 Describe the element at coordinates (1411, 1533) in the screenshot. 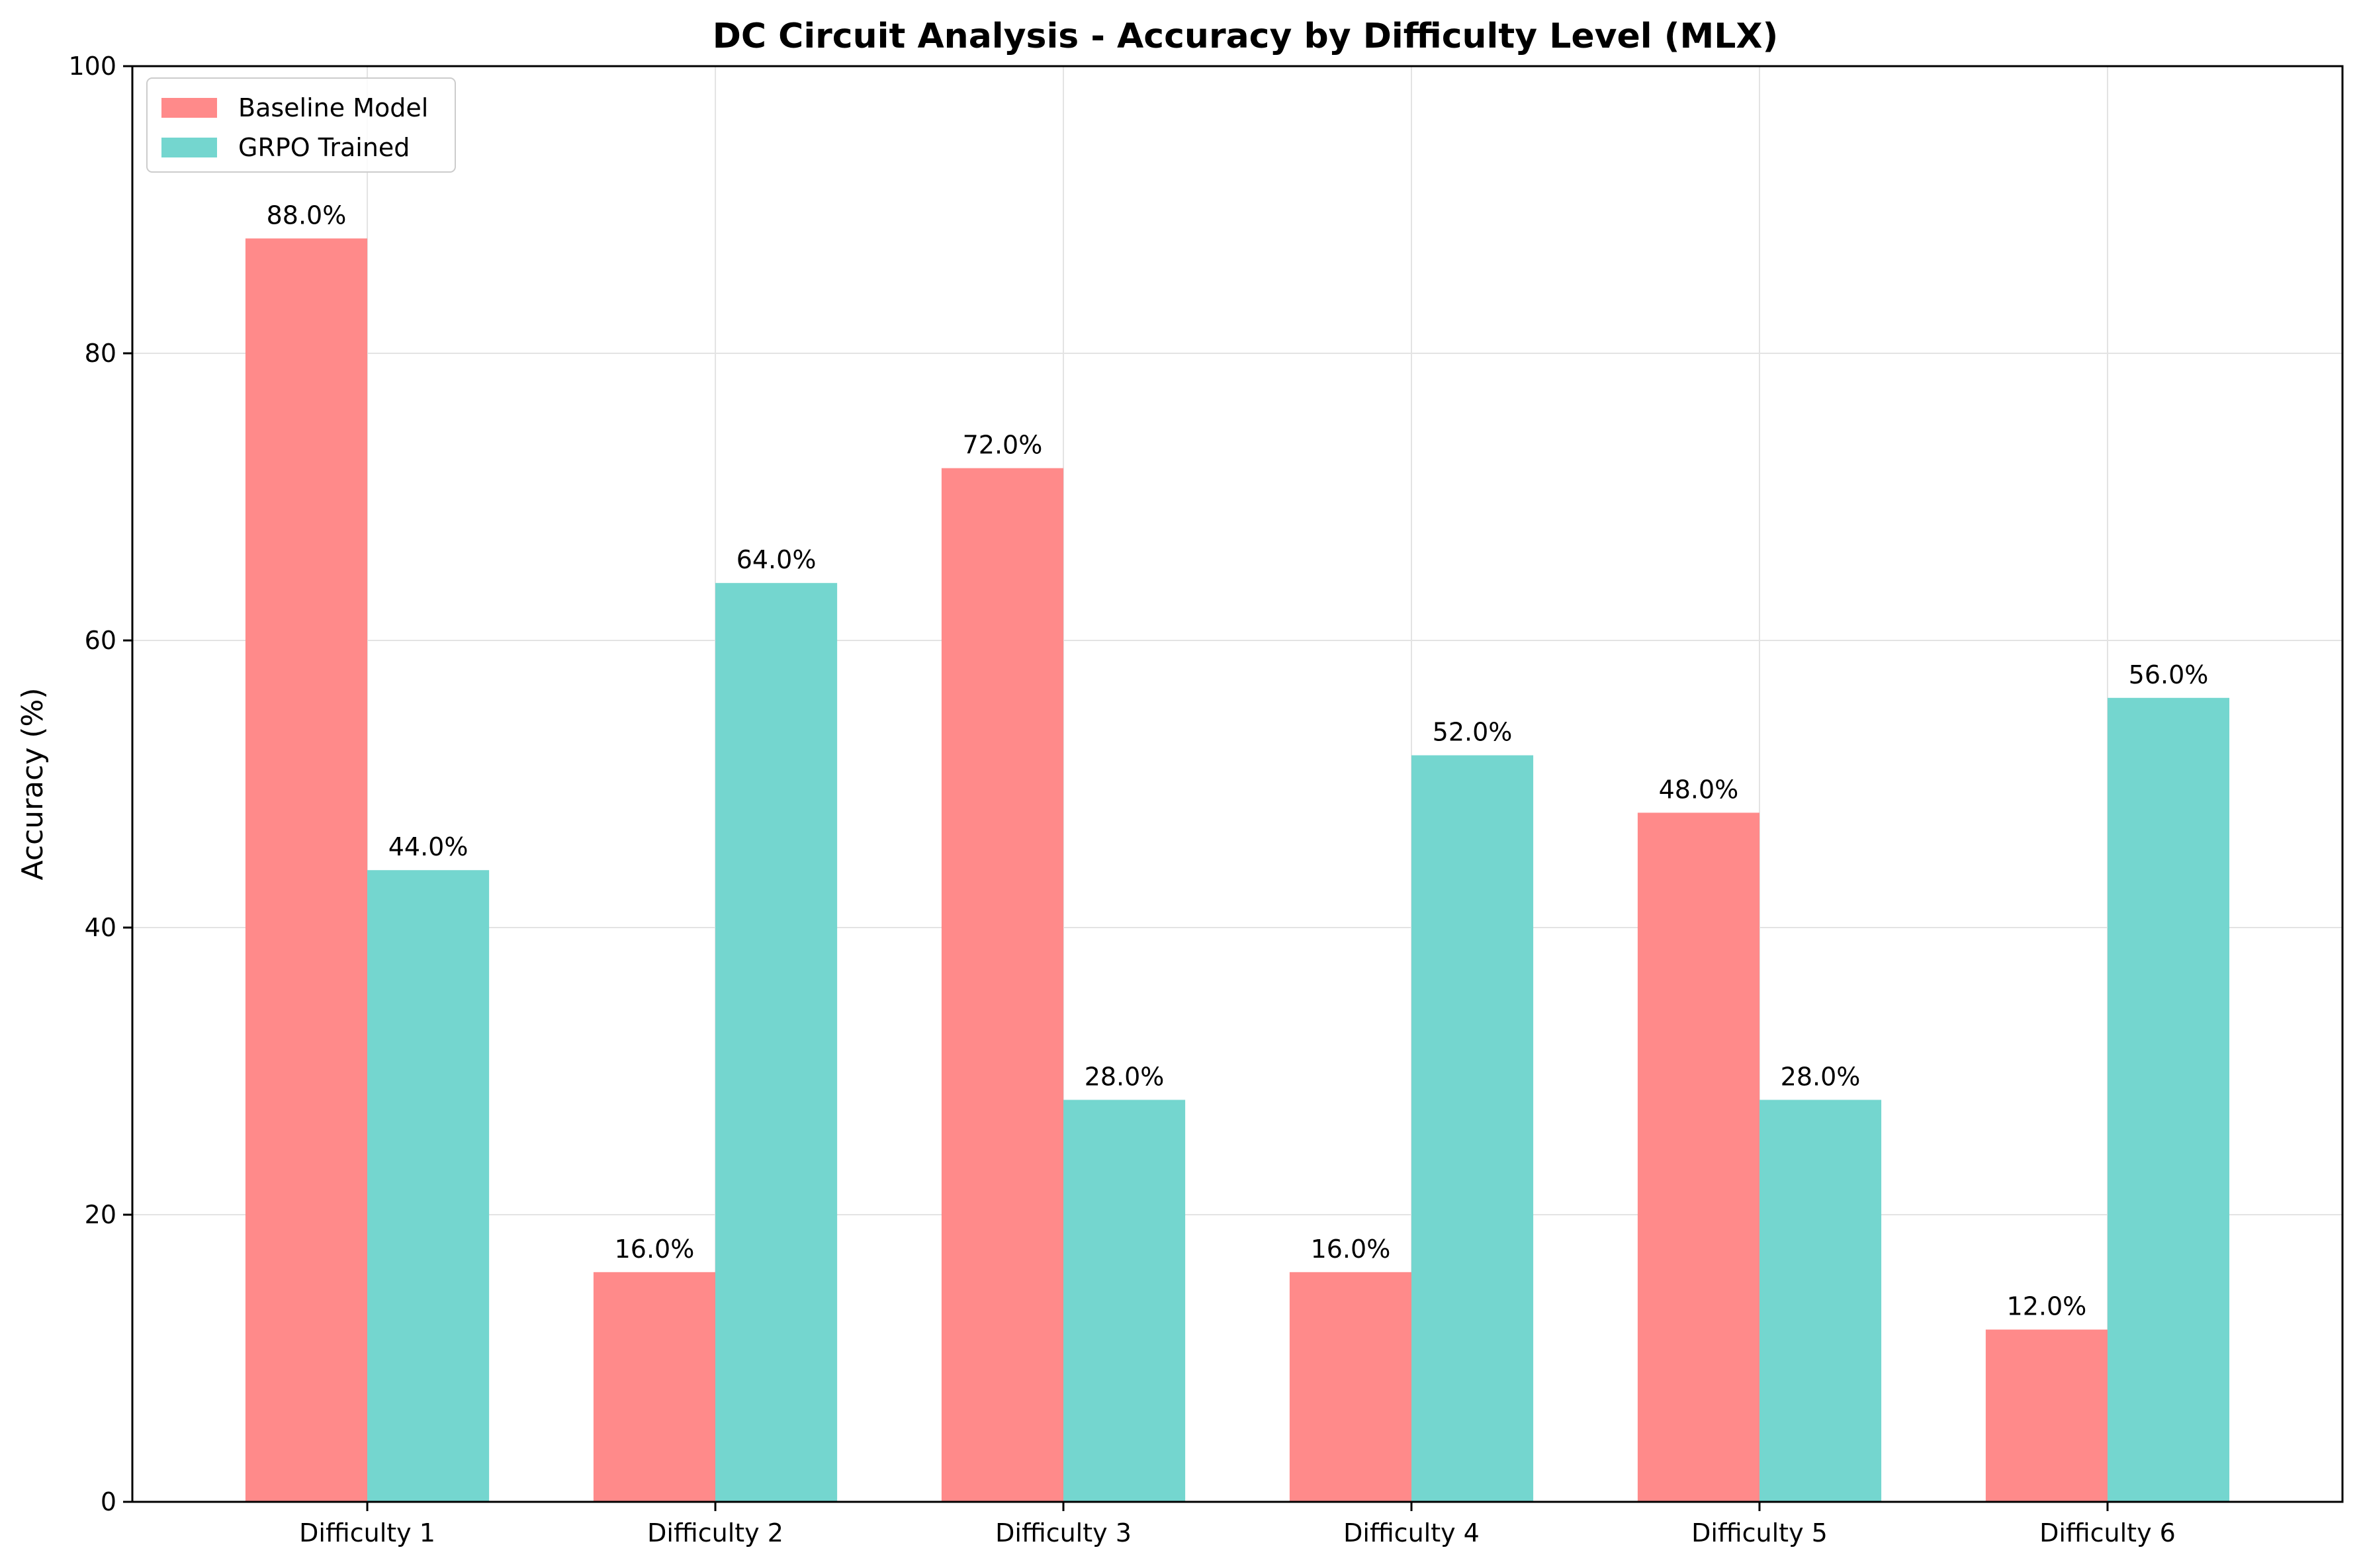

I see `x-tick-label: Difficulty 4` at that location.